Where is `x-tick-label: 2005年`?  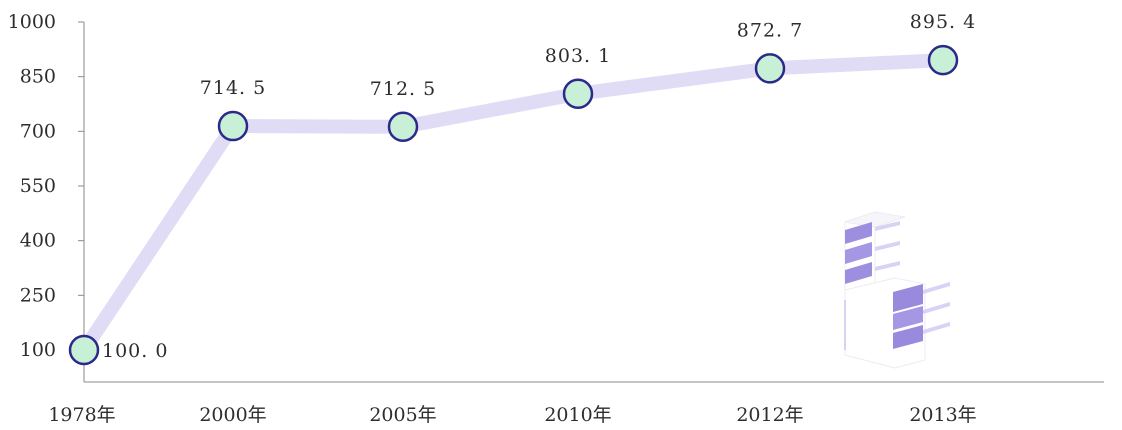 x-tick-label: 2005年 is located at coordinates (402, 415).